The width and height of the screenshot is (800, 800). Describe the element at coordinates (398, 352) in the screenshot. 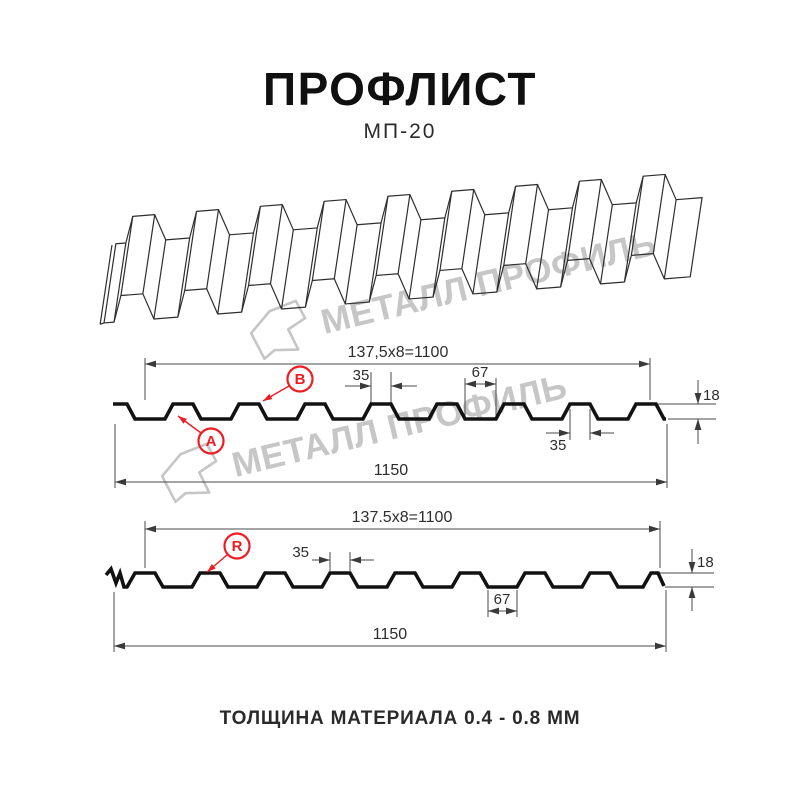

I see `dim-module-width-value: 137,5x8=1100` at that location.